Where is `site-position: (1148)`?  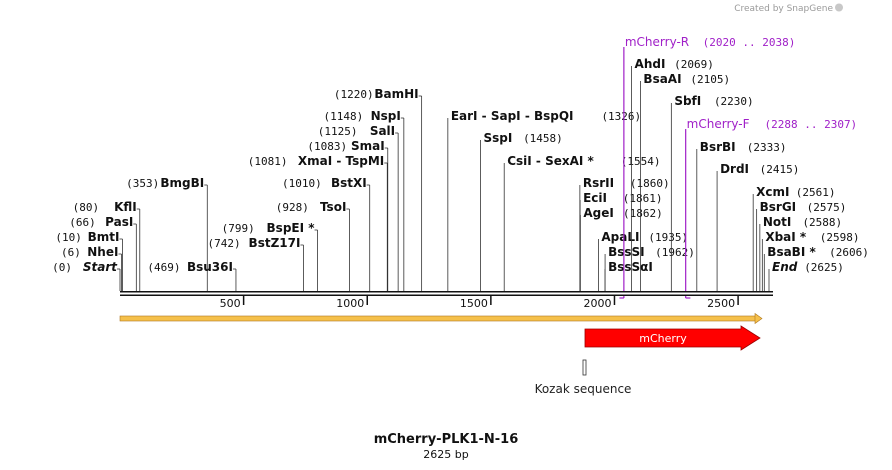 site-position: (1148) is located at coordinates (343, 116).